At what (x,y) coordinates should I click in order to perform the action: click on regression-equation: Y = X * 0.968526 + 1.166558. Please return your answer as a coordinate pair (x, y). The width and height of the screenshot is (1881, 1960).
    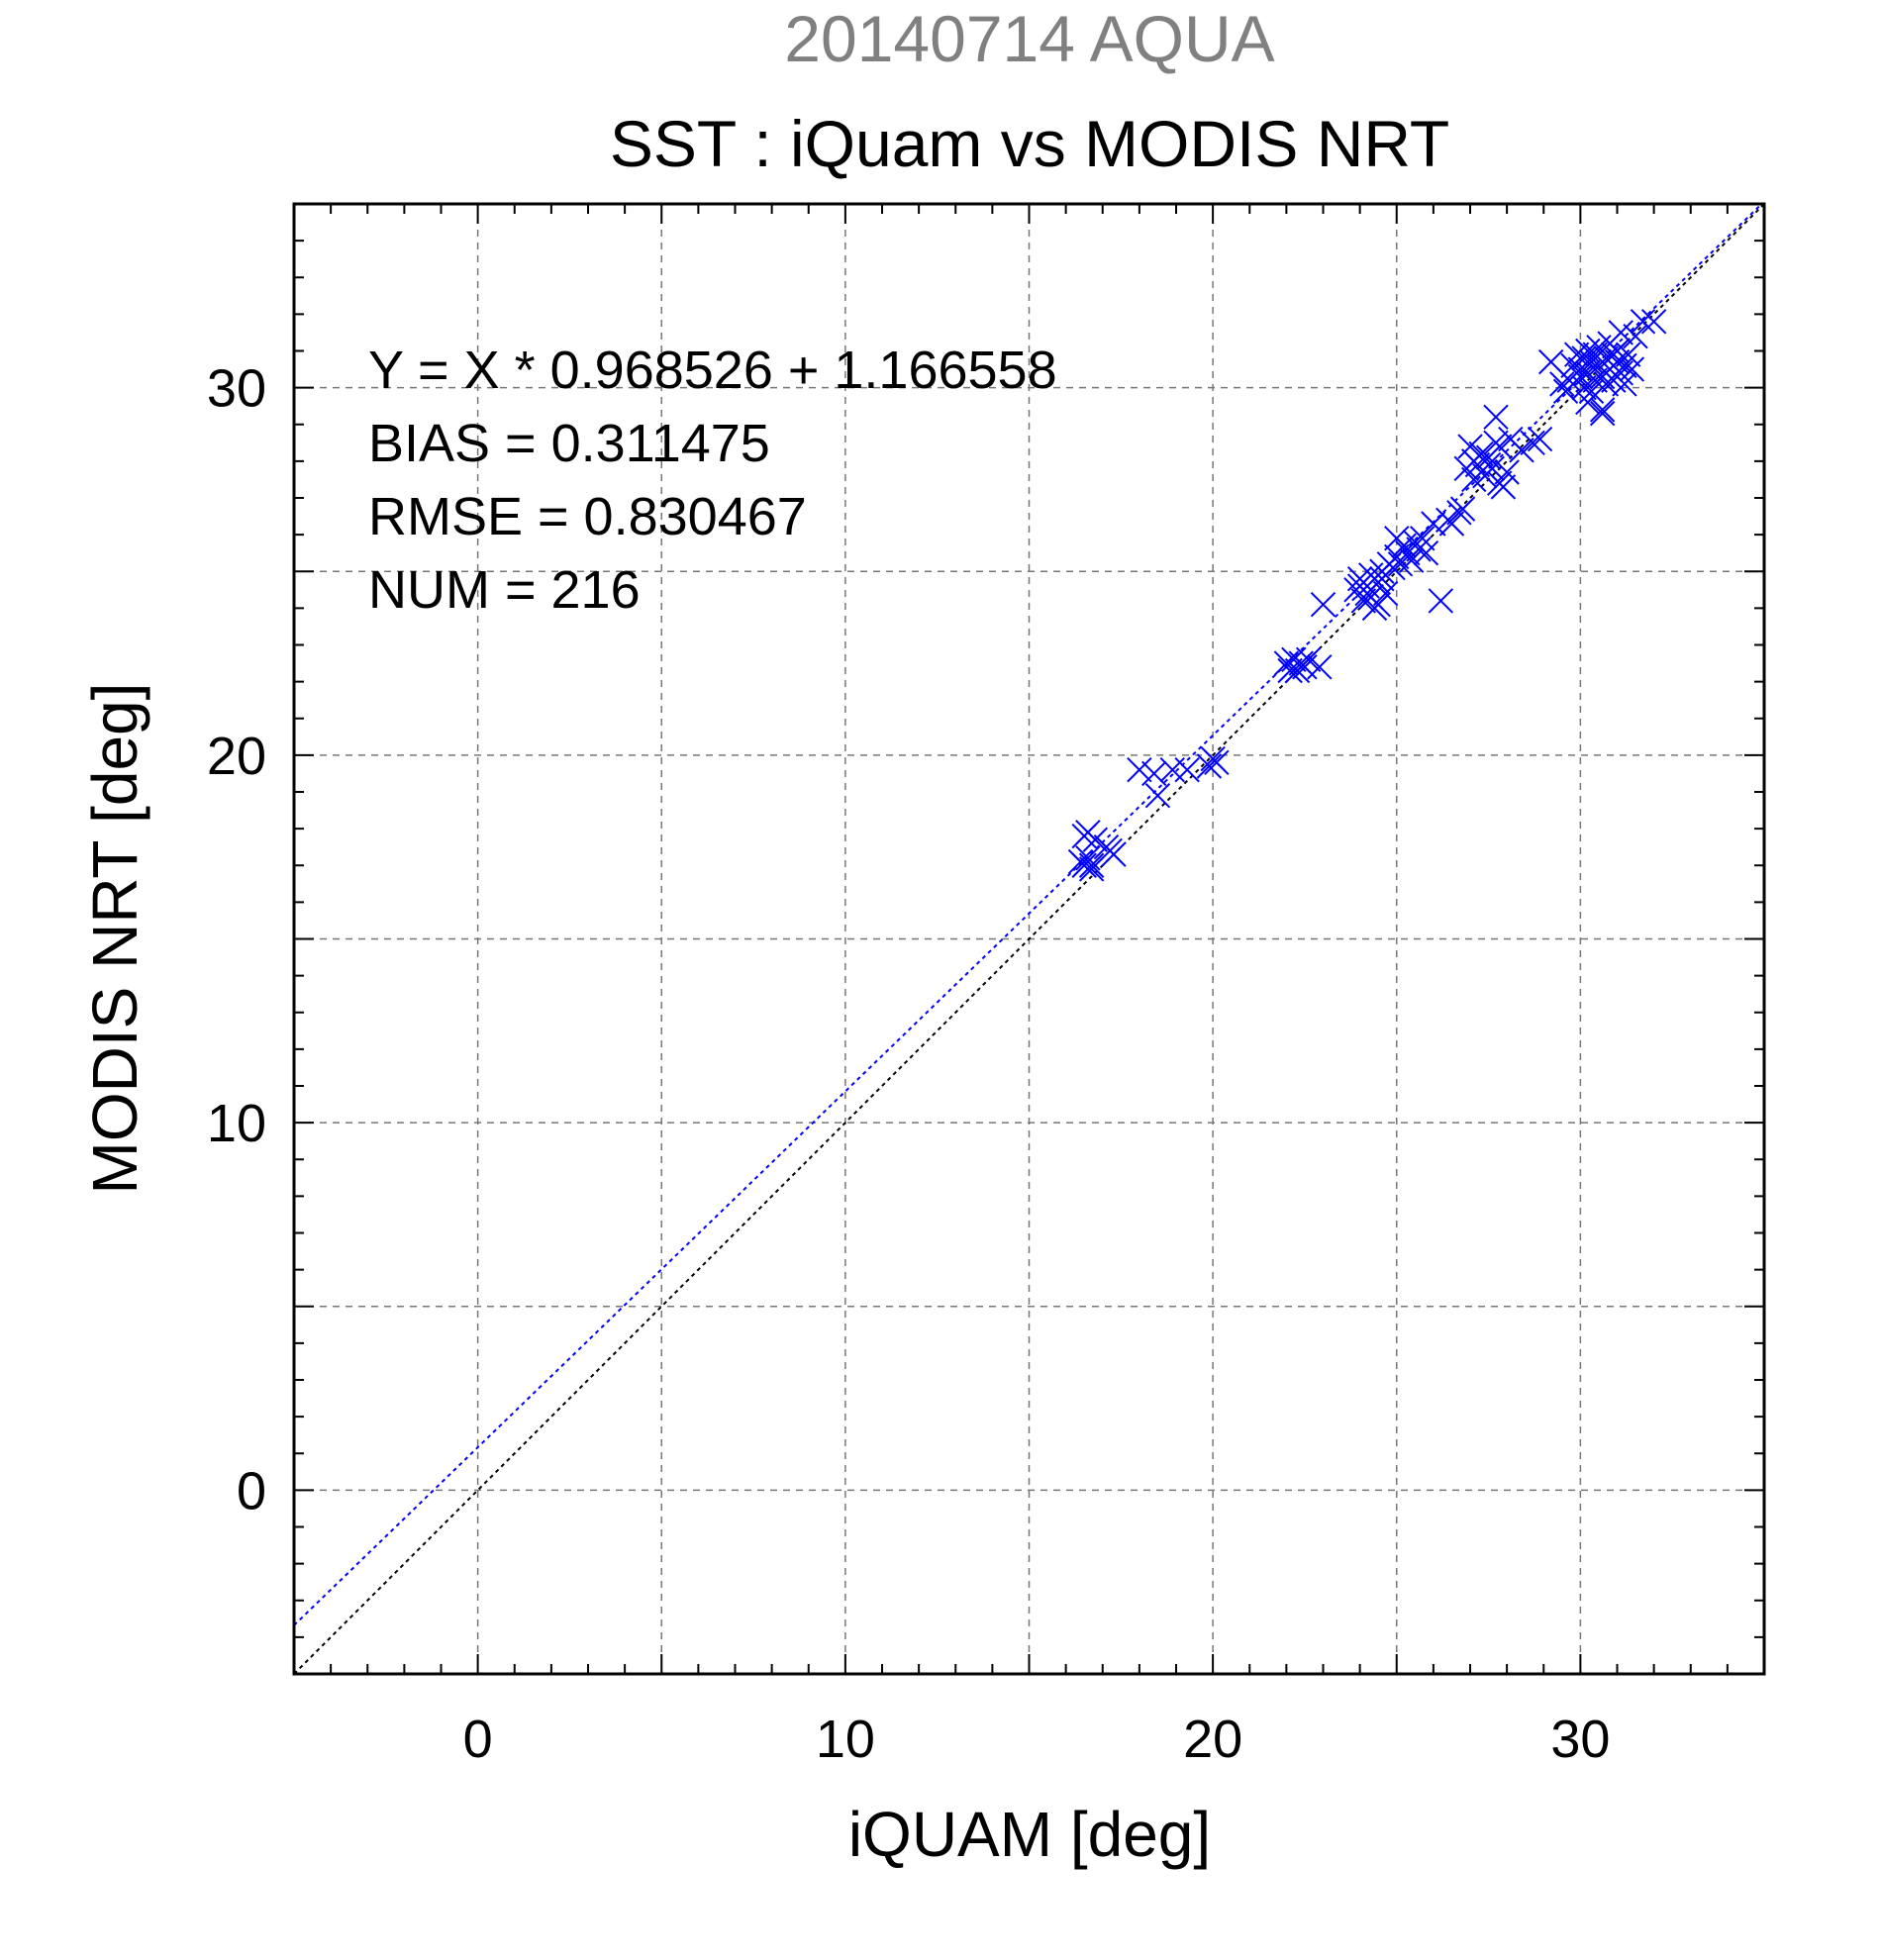
    Looking at the image, I should click on (712, 370).